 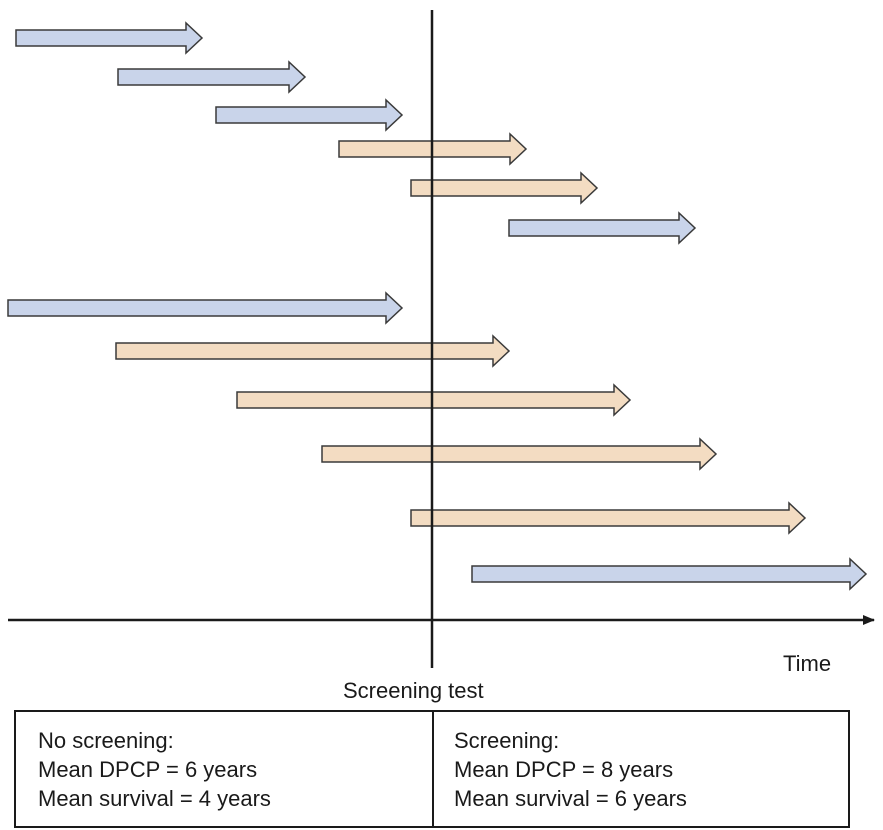 What do you see at coordinates (148, 769) in the screenshot?
I see `no-screening-dpcp: Mean DPCP = 6 years` at bounding box center [148, 769].